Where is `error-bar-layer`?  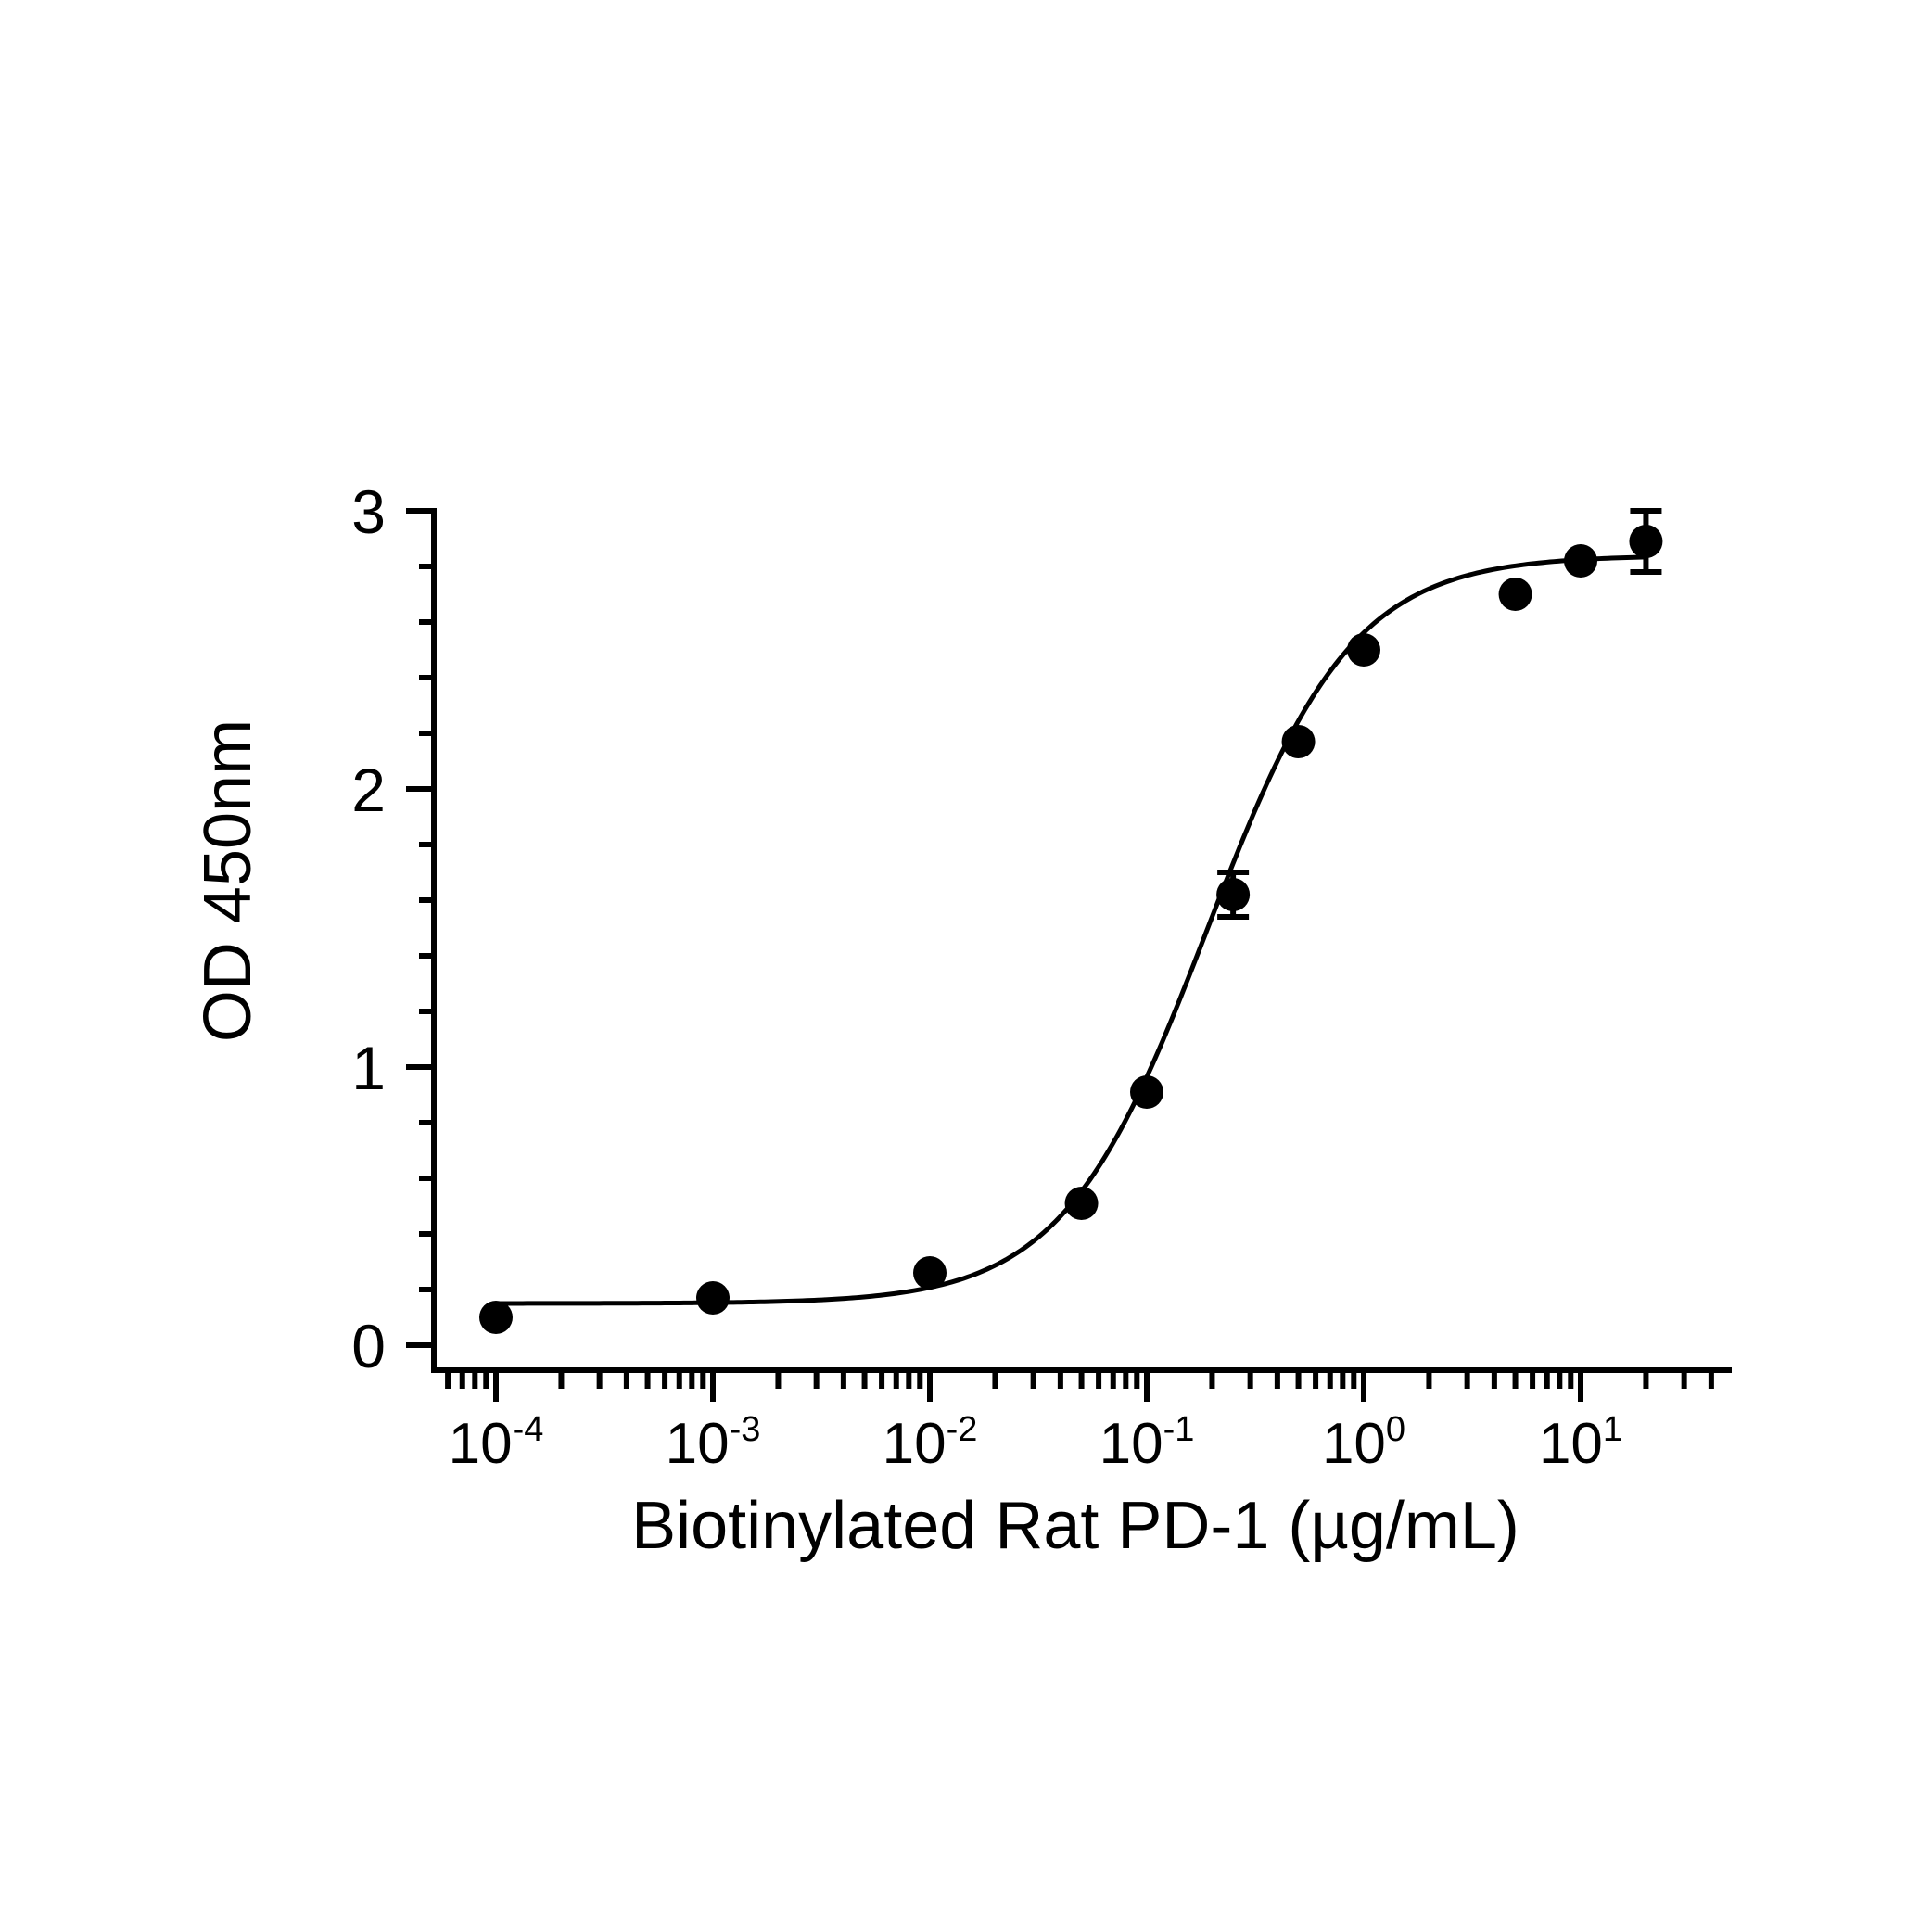 error-bar-layer is located at coordinates (1439, 714).